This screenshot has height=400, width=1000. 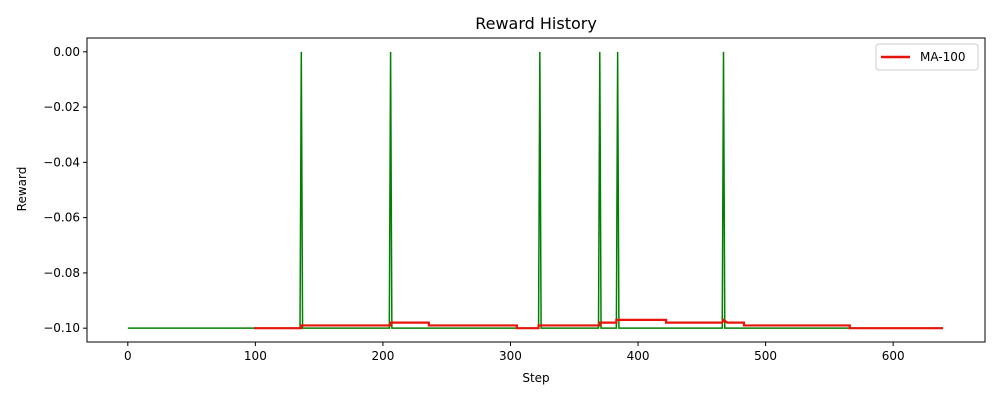 I want to click on y-tick-label: −0.10, so click(x=61, y=328).